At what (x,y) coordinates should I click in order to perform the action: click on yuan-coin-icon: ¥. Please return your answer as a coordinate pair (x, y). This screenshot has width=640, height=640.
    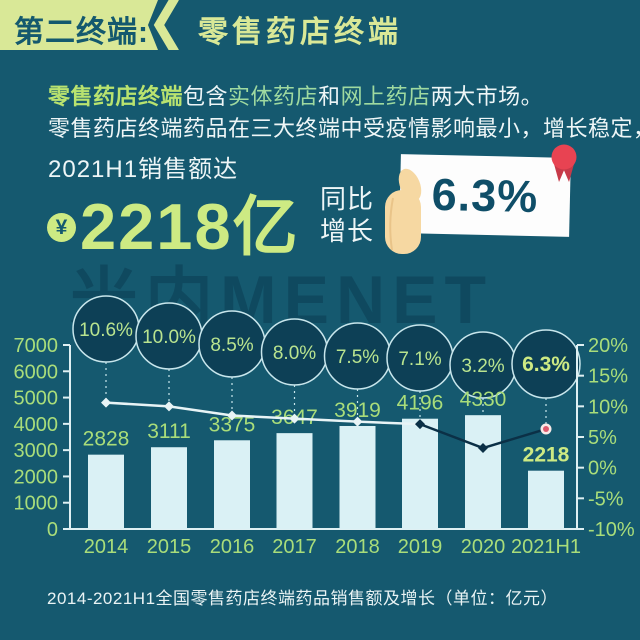
    Looking at the image, I should click on (61, 227).